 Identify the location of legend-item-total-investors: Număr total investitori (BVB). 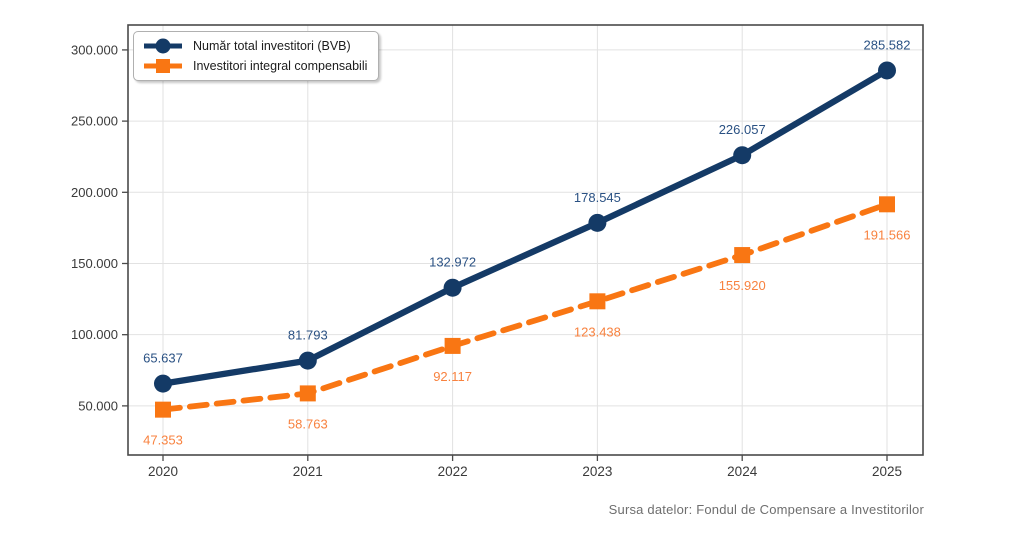
(254, 46).